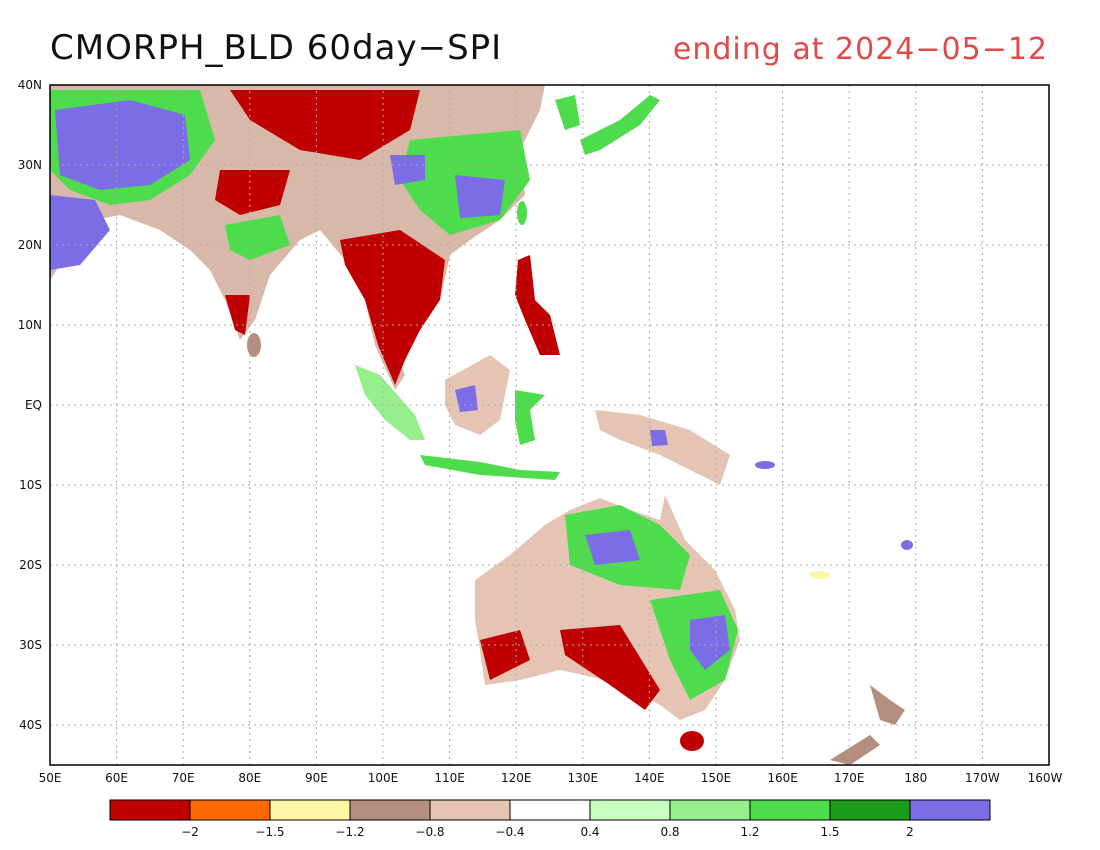  I want to click on lon-label: 50E, so click(50, 778).